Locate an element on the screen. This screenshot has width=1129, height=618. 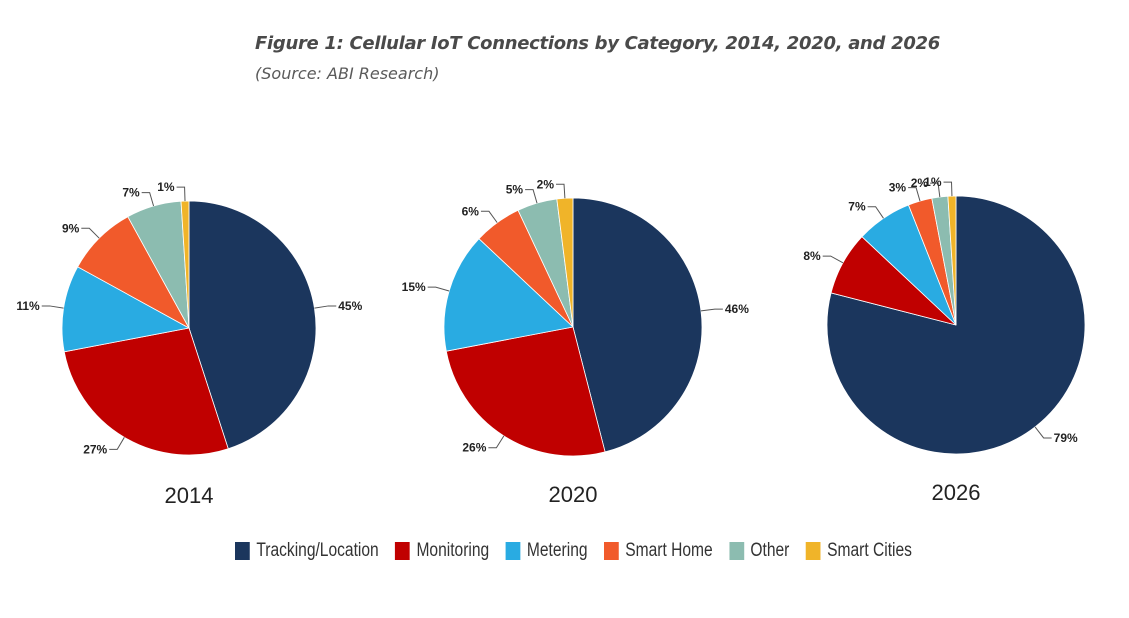
data-label: 45% is located at coordinates (350, 306).